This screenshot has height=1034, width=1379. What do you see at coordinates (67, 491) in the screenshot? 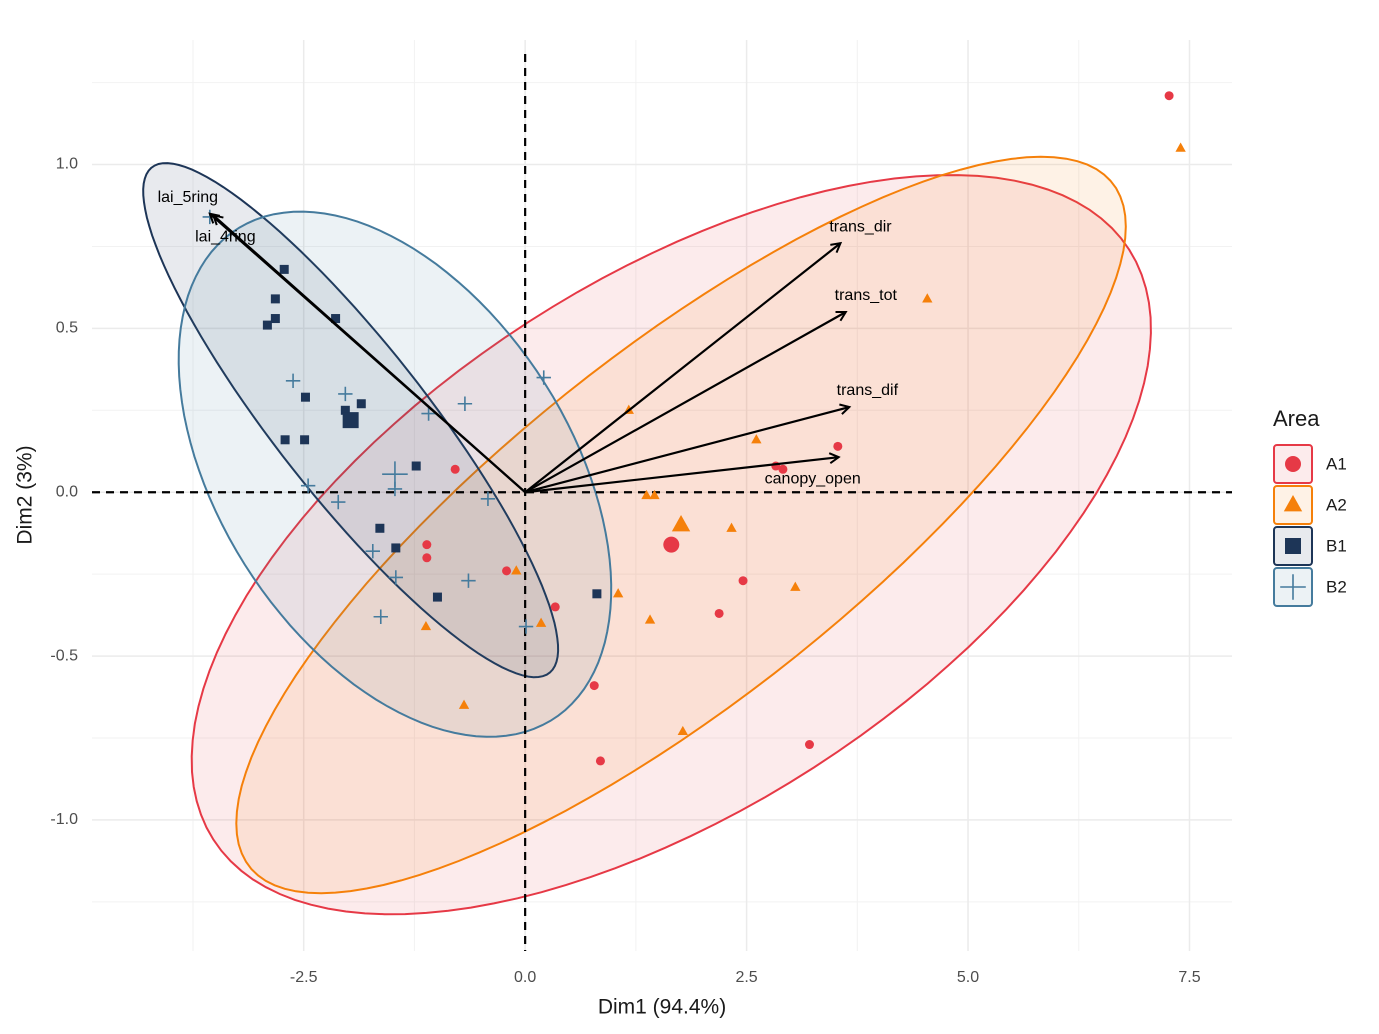
I see `y-tick-label: 0.0` at bounding box center [67, 491].